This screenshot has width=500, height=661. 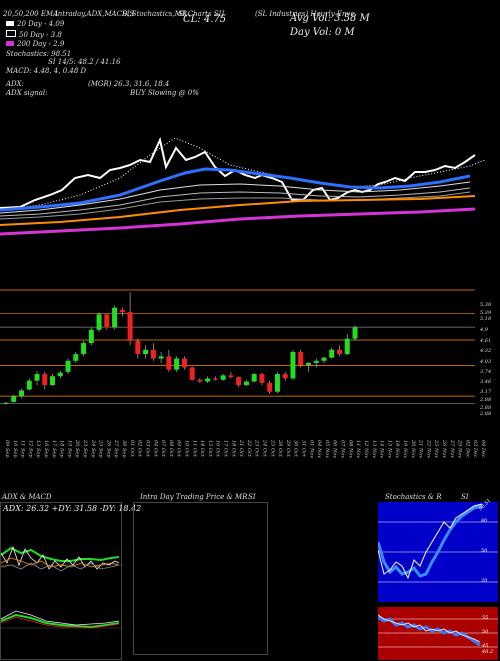 What do you see at coordinates (46, 71) in the screenshot?
I see `macd-label: MACD: 4.48, 4, 0.48 D` at bounding box center [46, 71].